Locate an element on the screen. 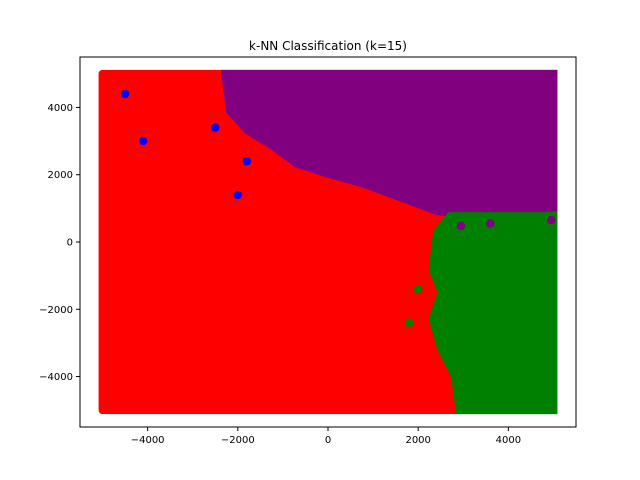  chart-title: k-NN Classification (k=15) is located at coordinates (328, 46).